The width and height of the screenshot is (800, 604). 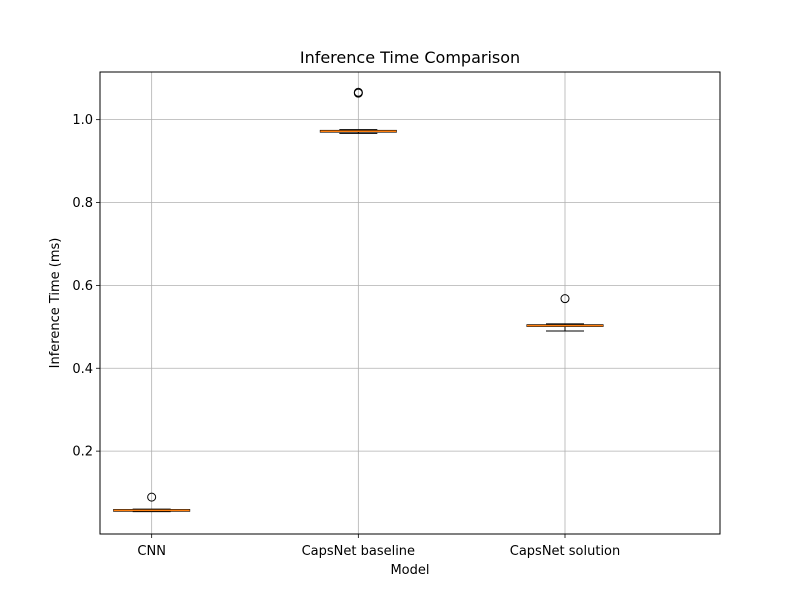 I want to click on y-tick-label: 0.2, so click(x=82, y=452).